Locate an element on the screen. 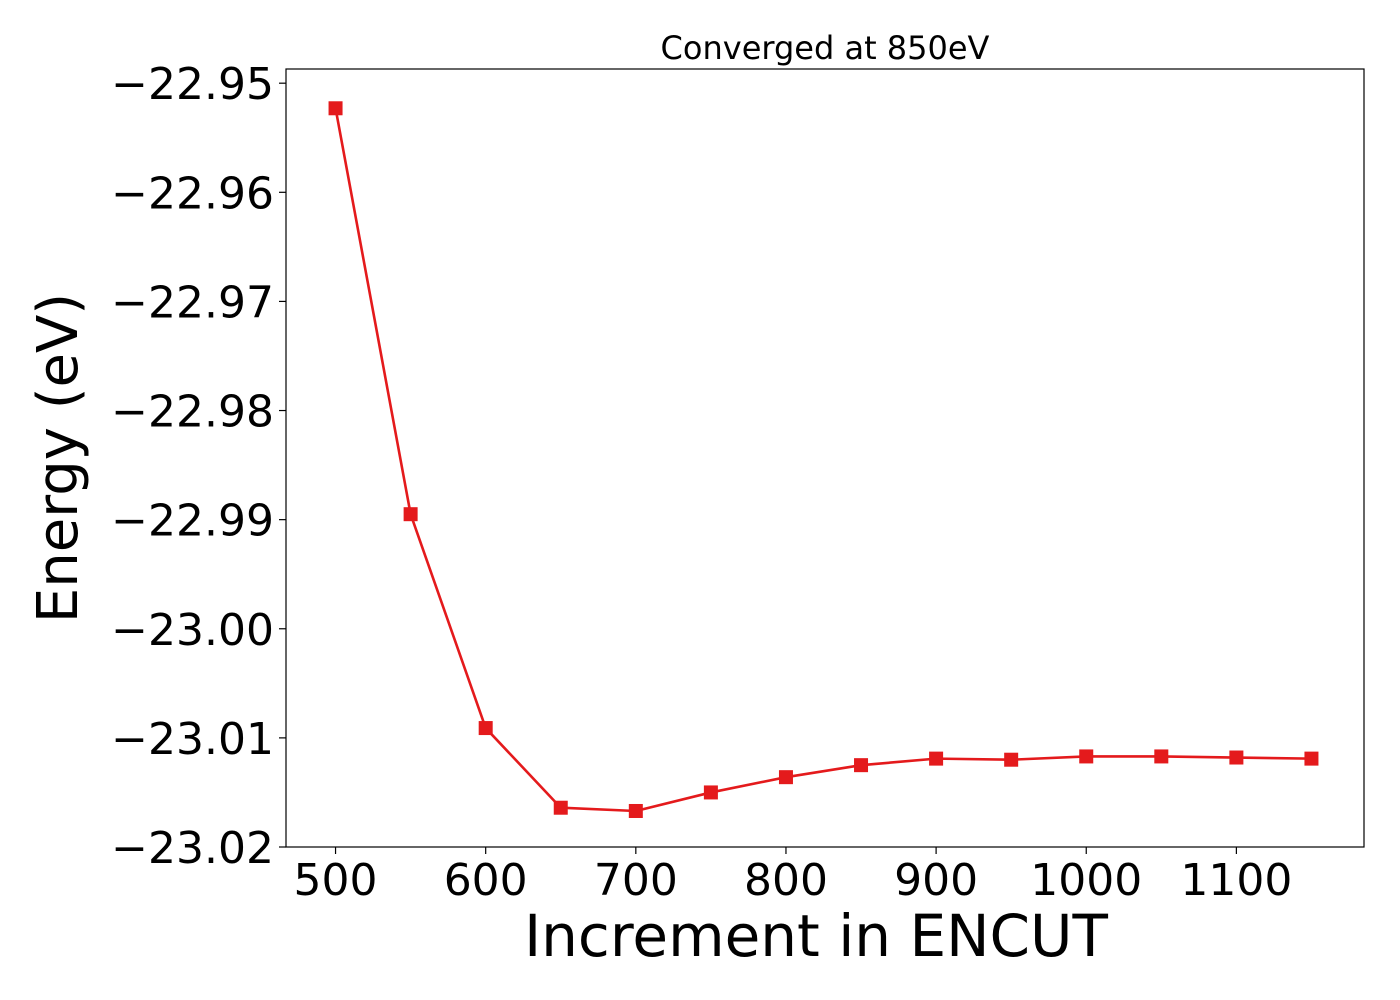 This screenshot has height=1000, width=1400. x-tick-label: 500 is located at coordinates (336, 880).